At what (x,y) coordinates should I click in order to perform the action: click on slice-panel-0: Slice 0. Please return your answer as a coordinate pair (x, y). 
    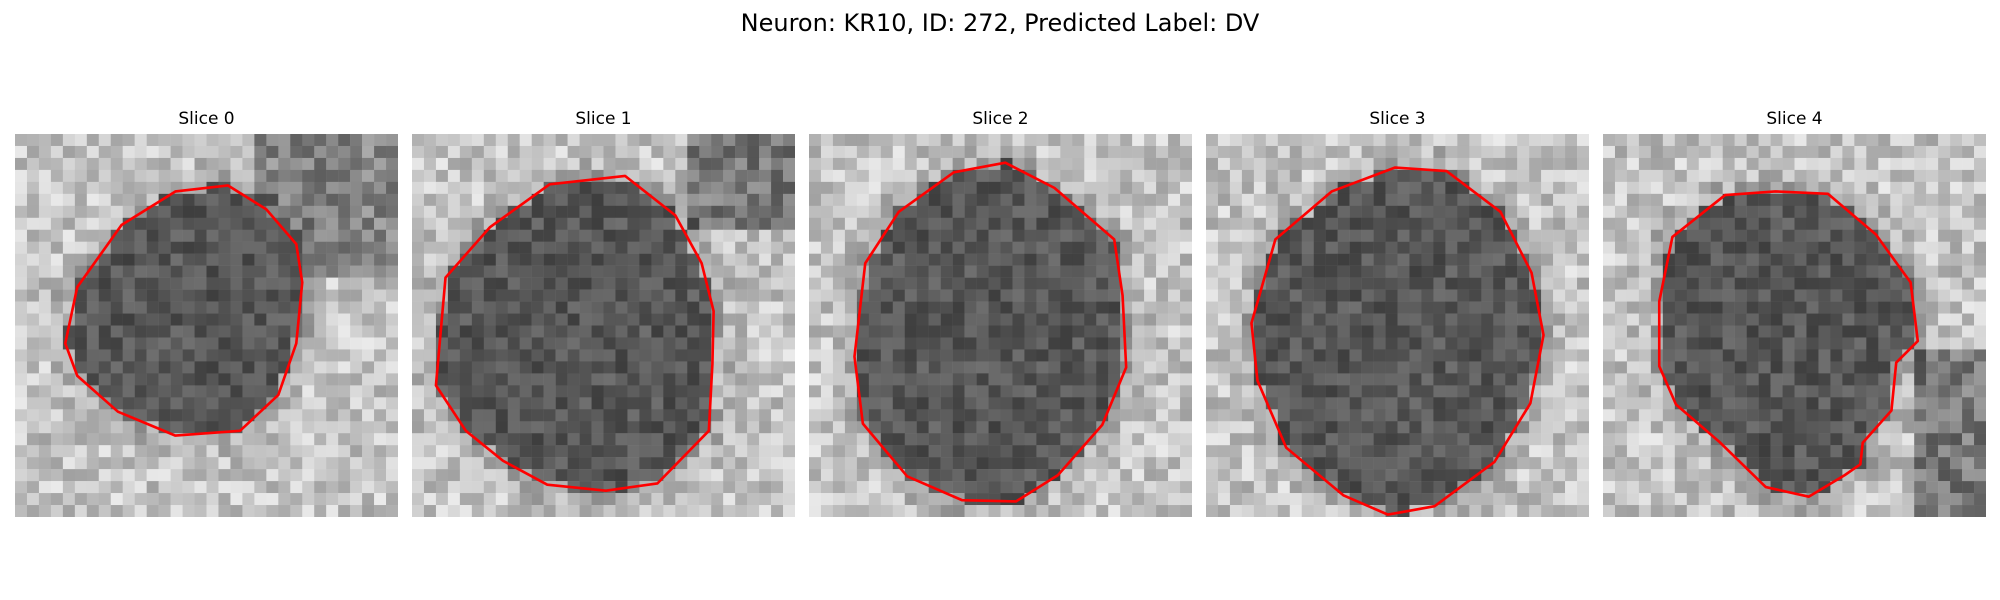
    Looking at the image, I should click on (206, 313).